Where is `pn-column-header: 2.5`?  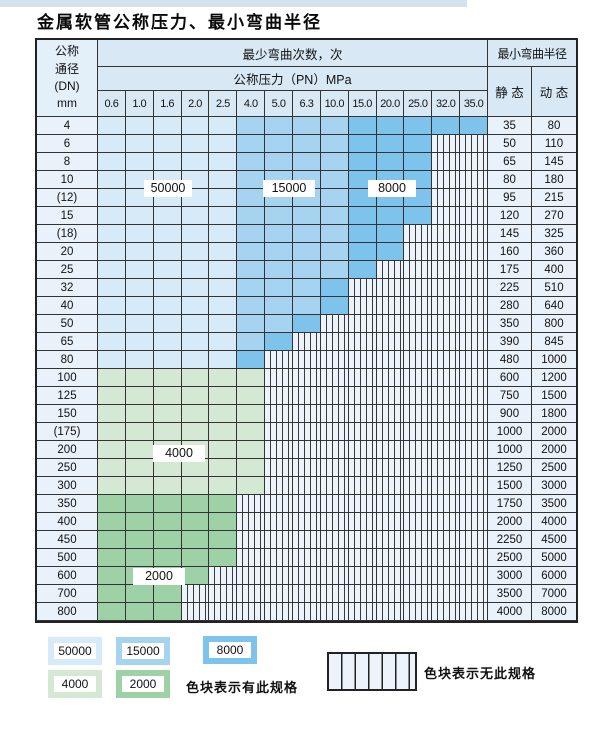
pn-column-header: 2.5 is located at coordinates (223, 104).